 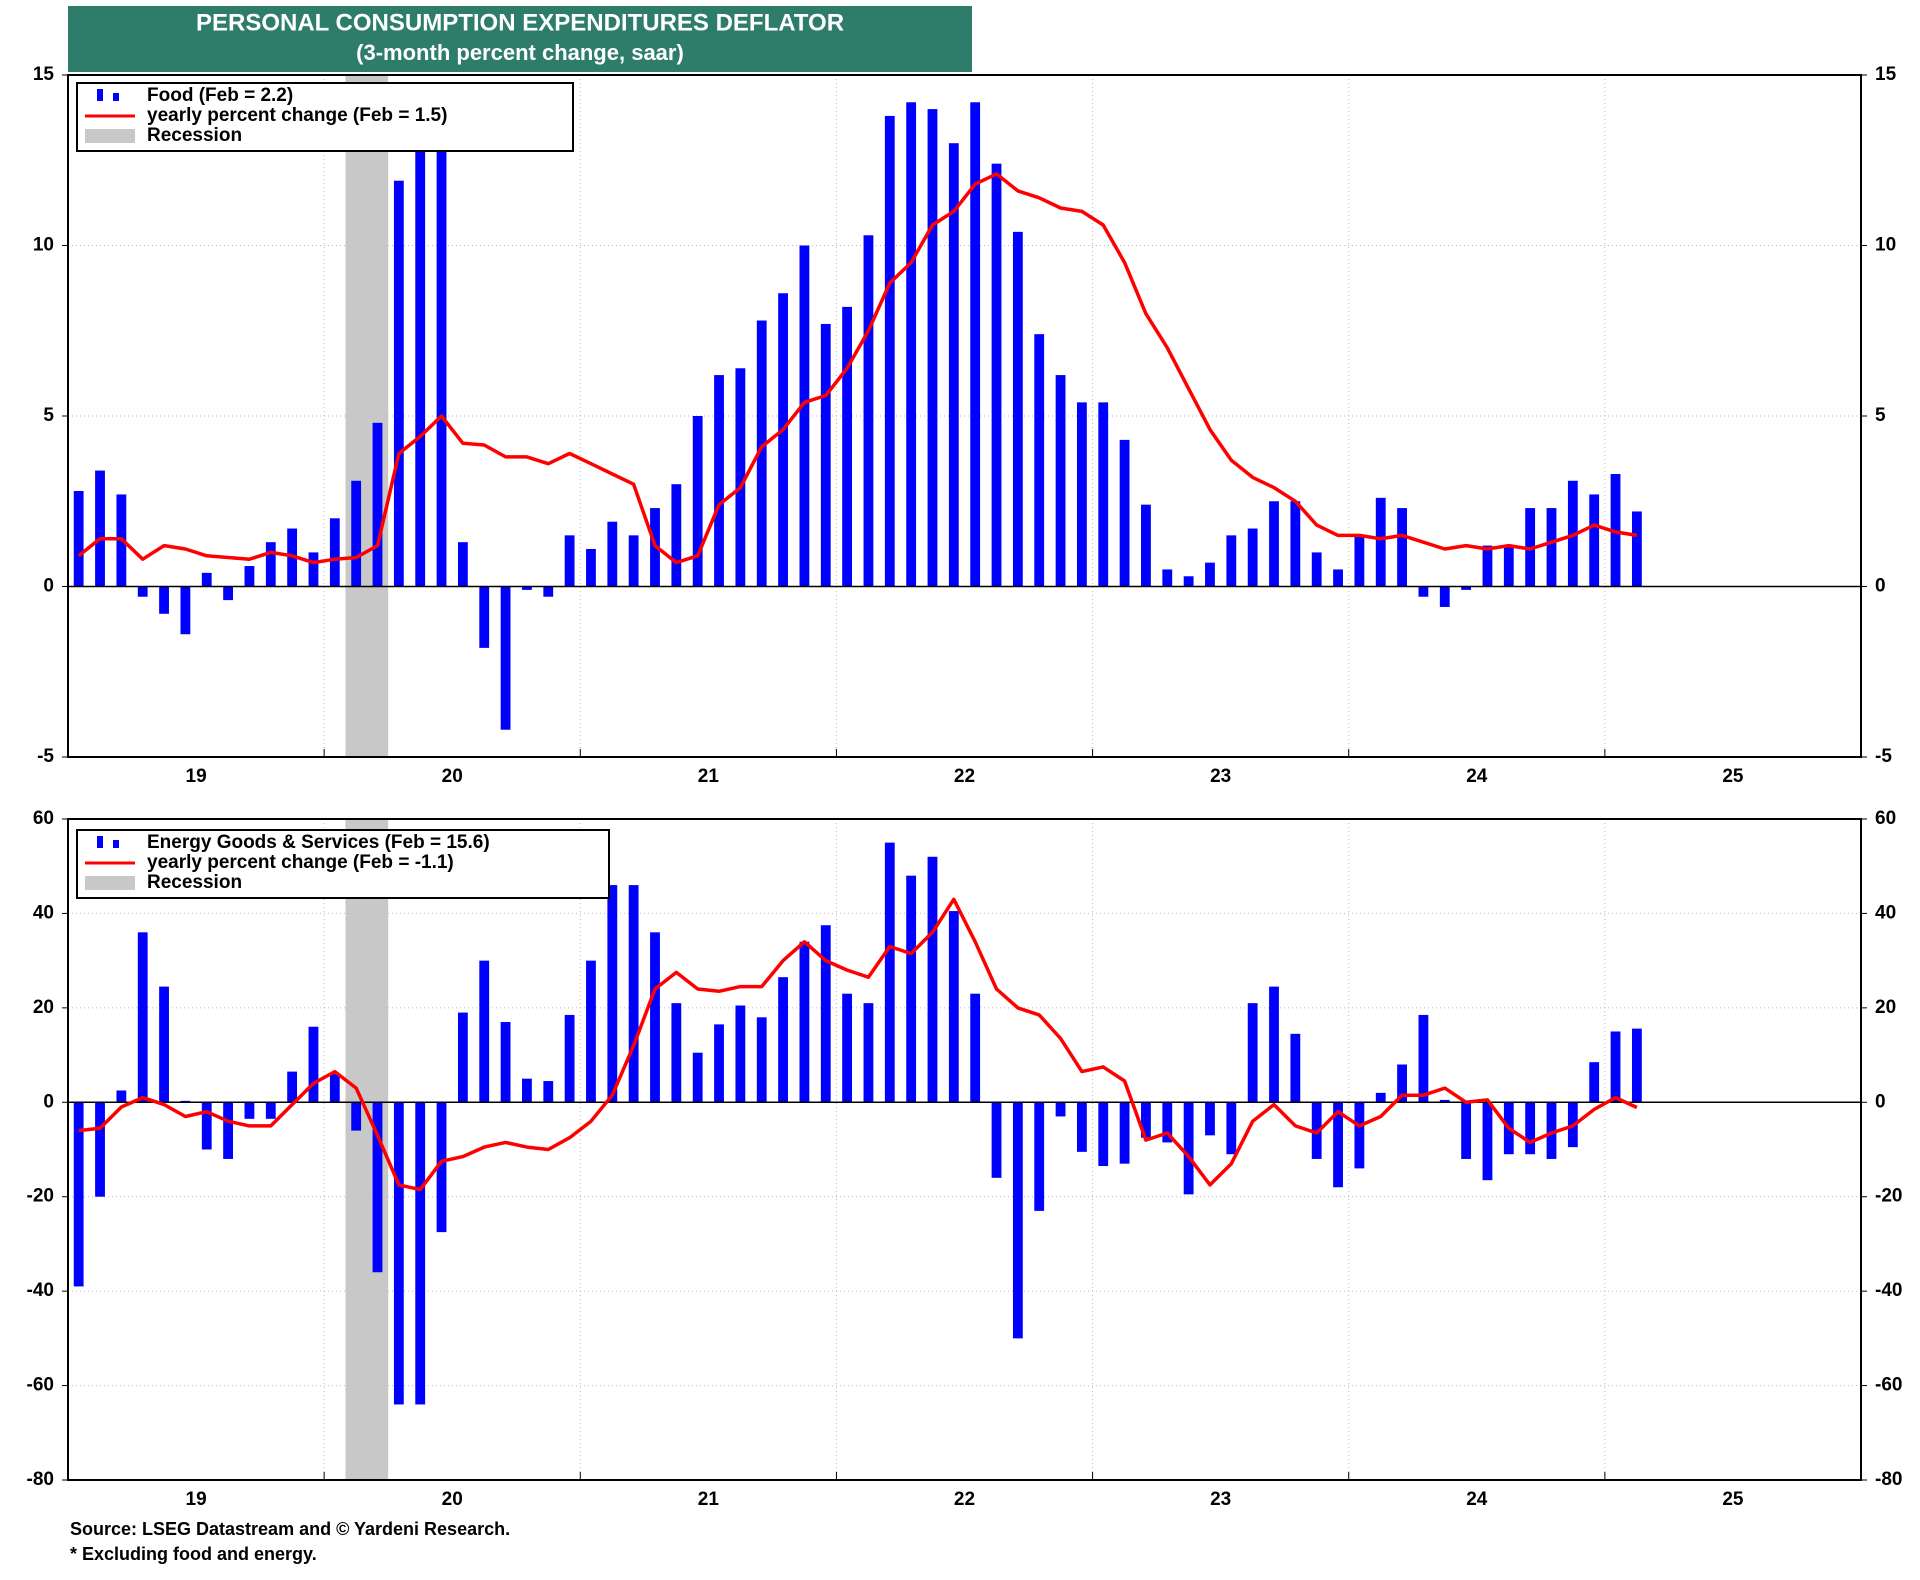 What do you see at coordinates (1885, 912) in the screenshot?
I see `y2-tick-label: 40` at bounding box center [1885, 912].